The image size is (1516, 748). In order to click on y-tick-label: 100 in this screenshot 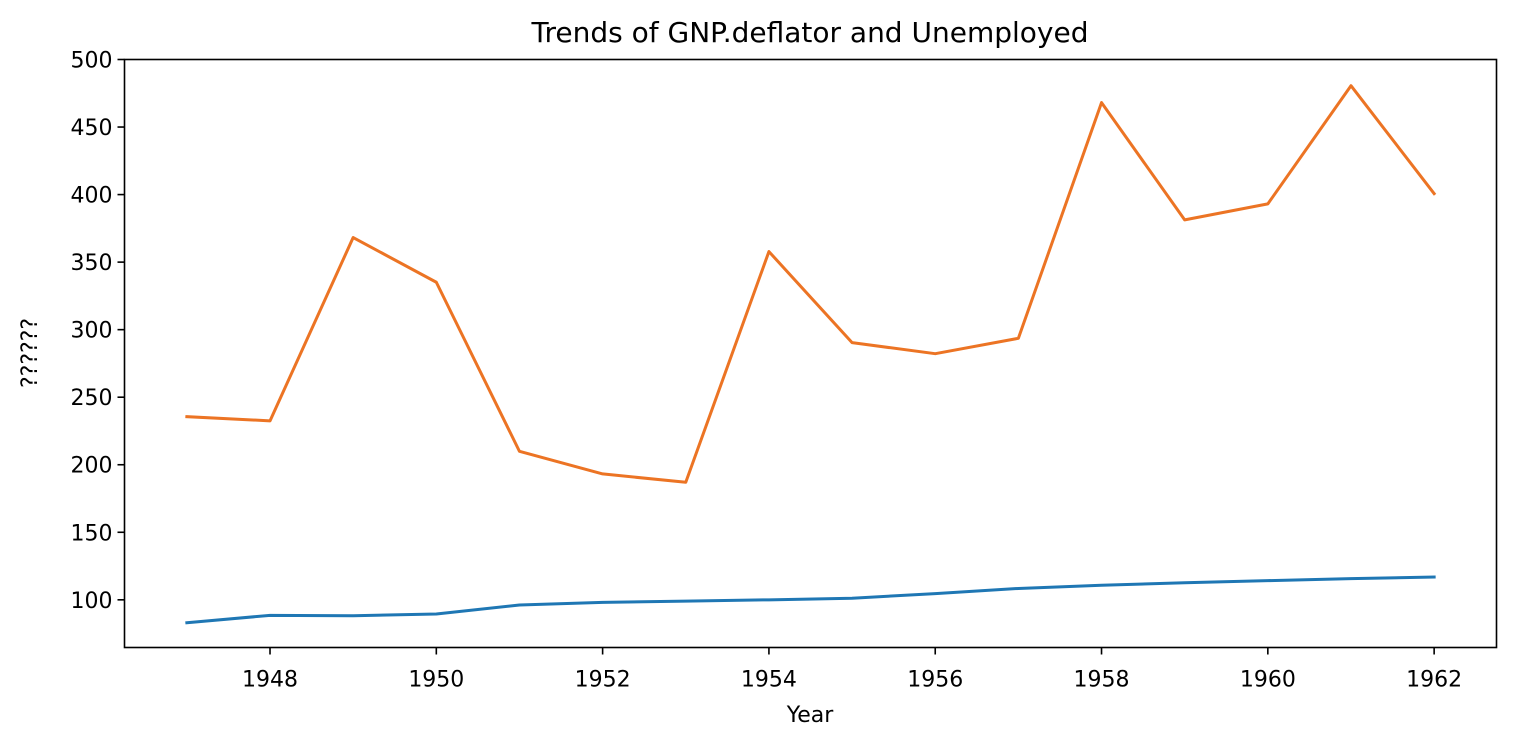, I will do `click(92, 601)`.